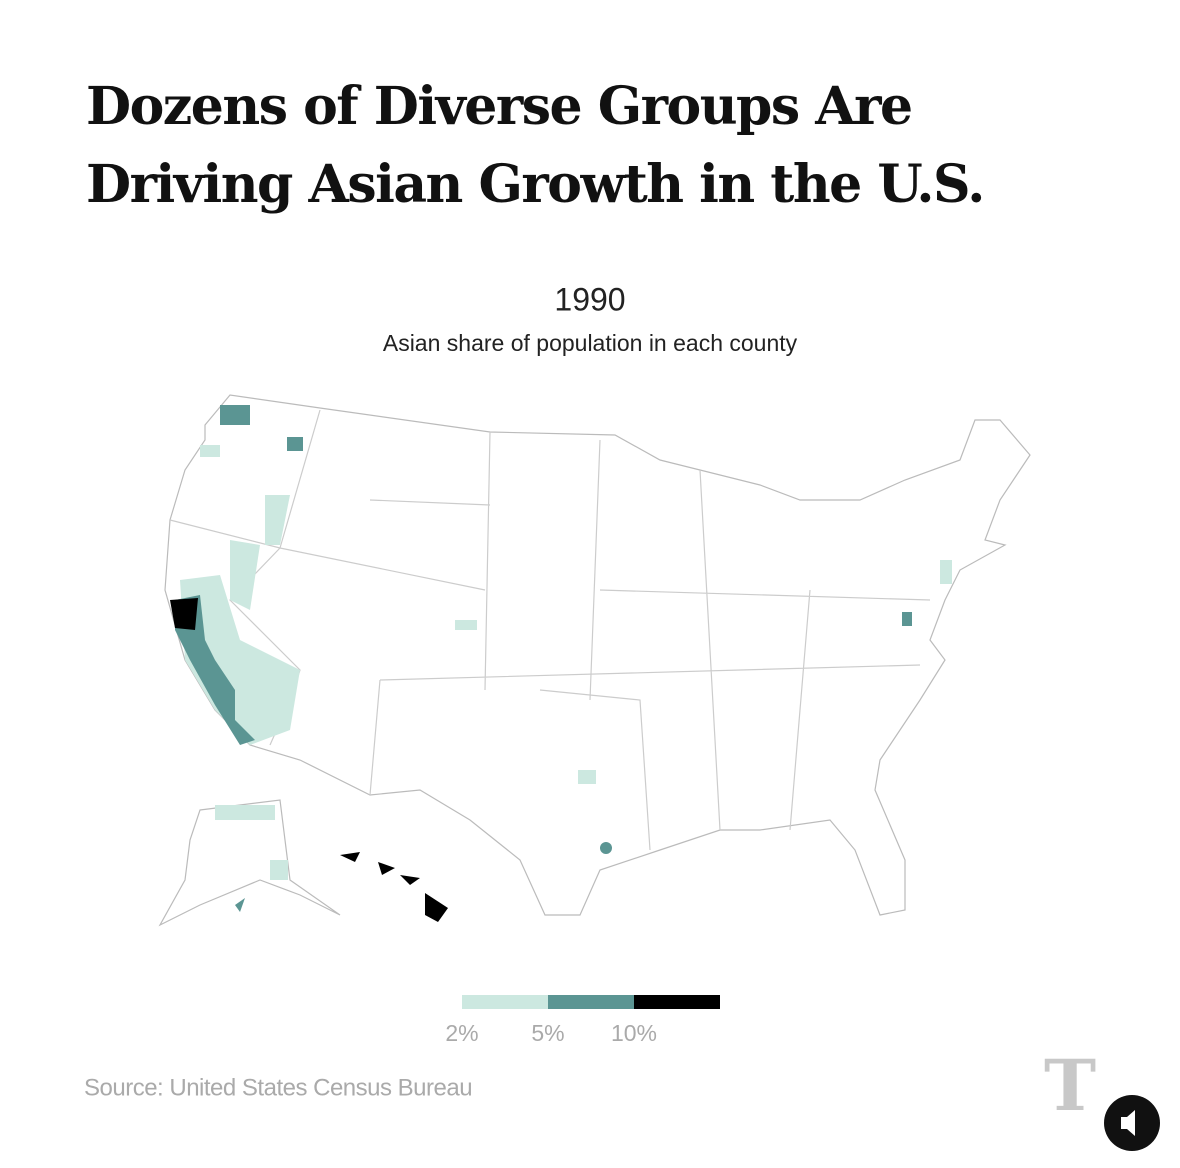 This screenshot has width=1180, height=1168. What do you see at coordinates (535, 184) in the screenshot?
I see `title-line: Driving Asian Growth in the U.S.` at bounding box center [535, 184].